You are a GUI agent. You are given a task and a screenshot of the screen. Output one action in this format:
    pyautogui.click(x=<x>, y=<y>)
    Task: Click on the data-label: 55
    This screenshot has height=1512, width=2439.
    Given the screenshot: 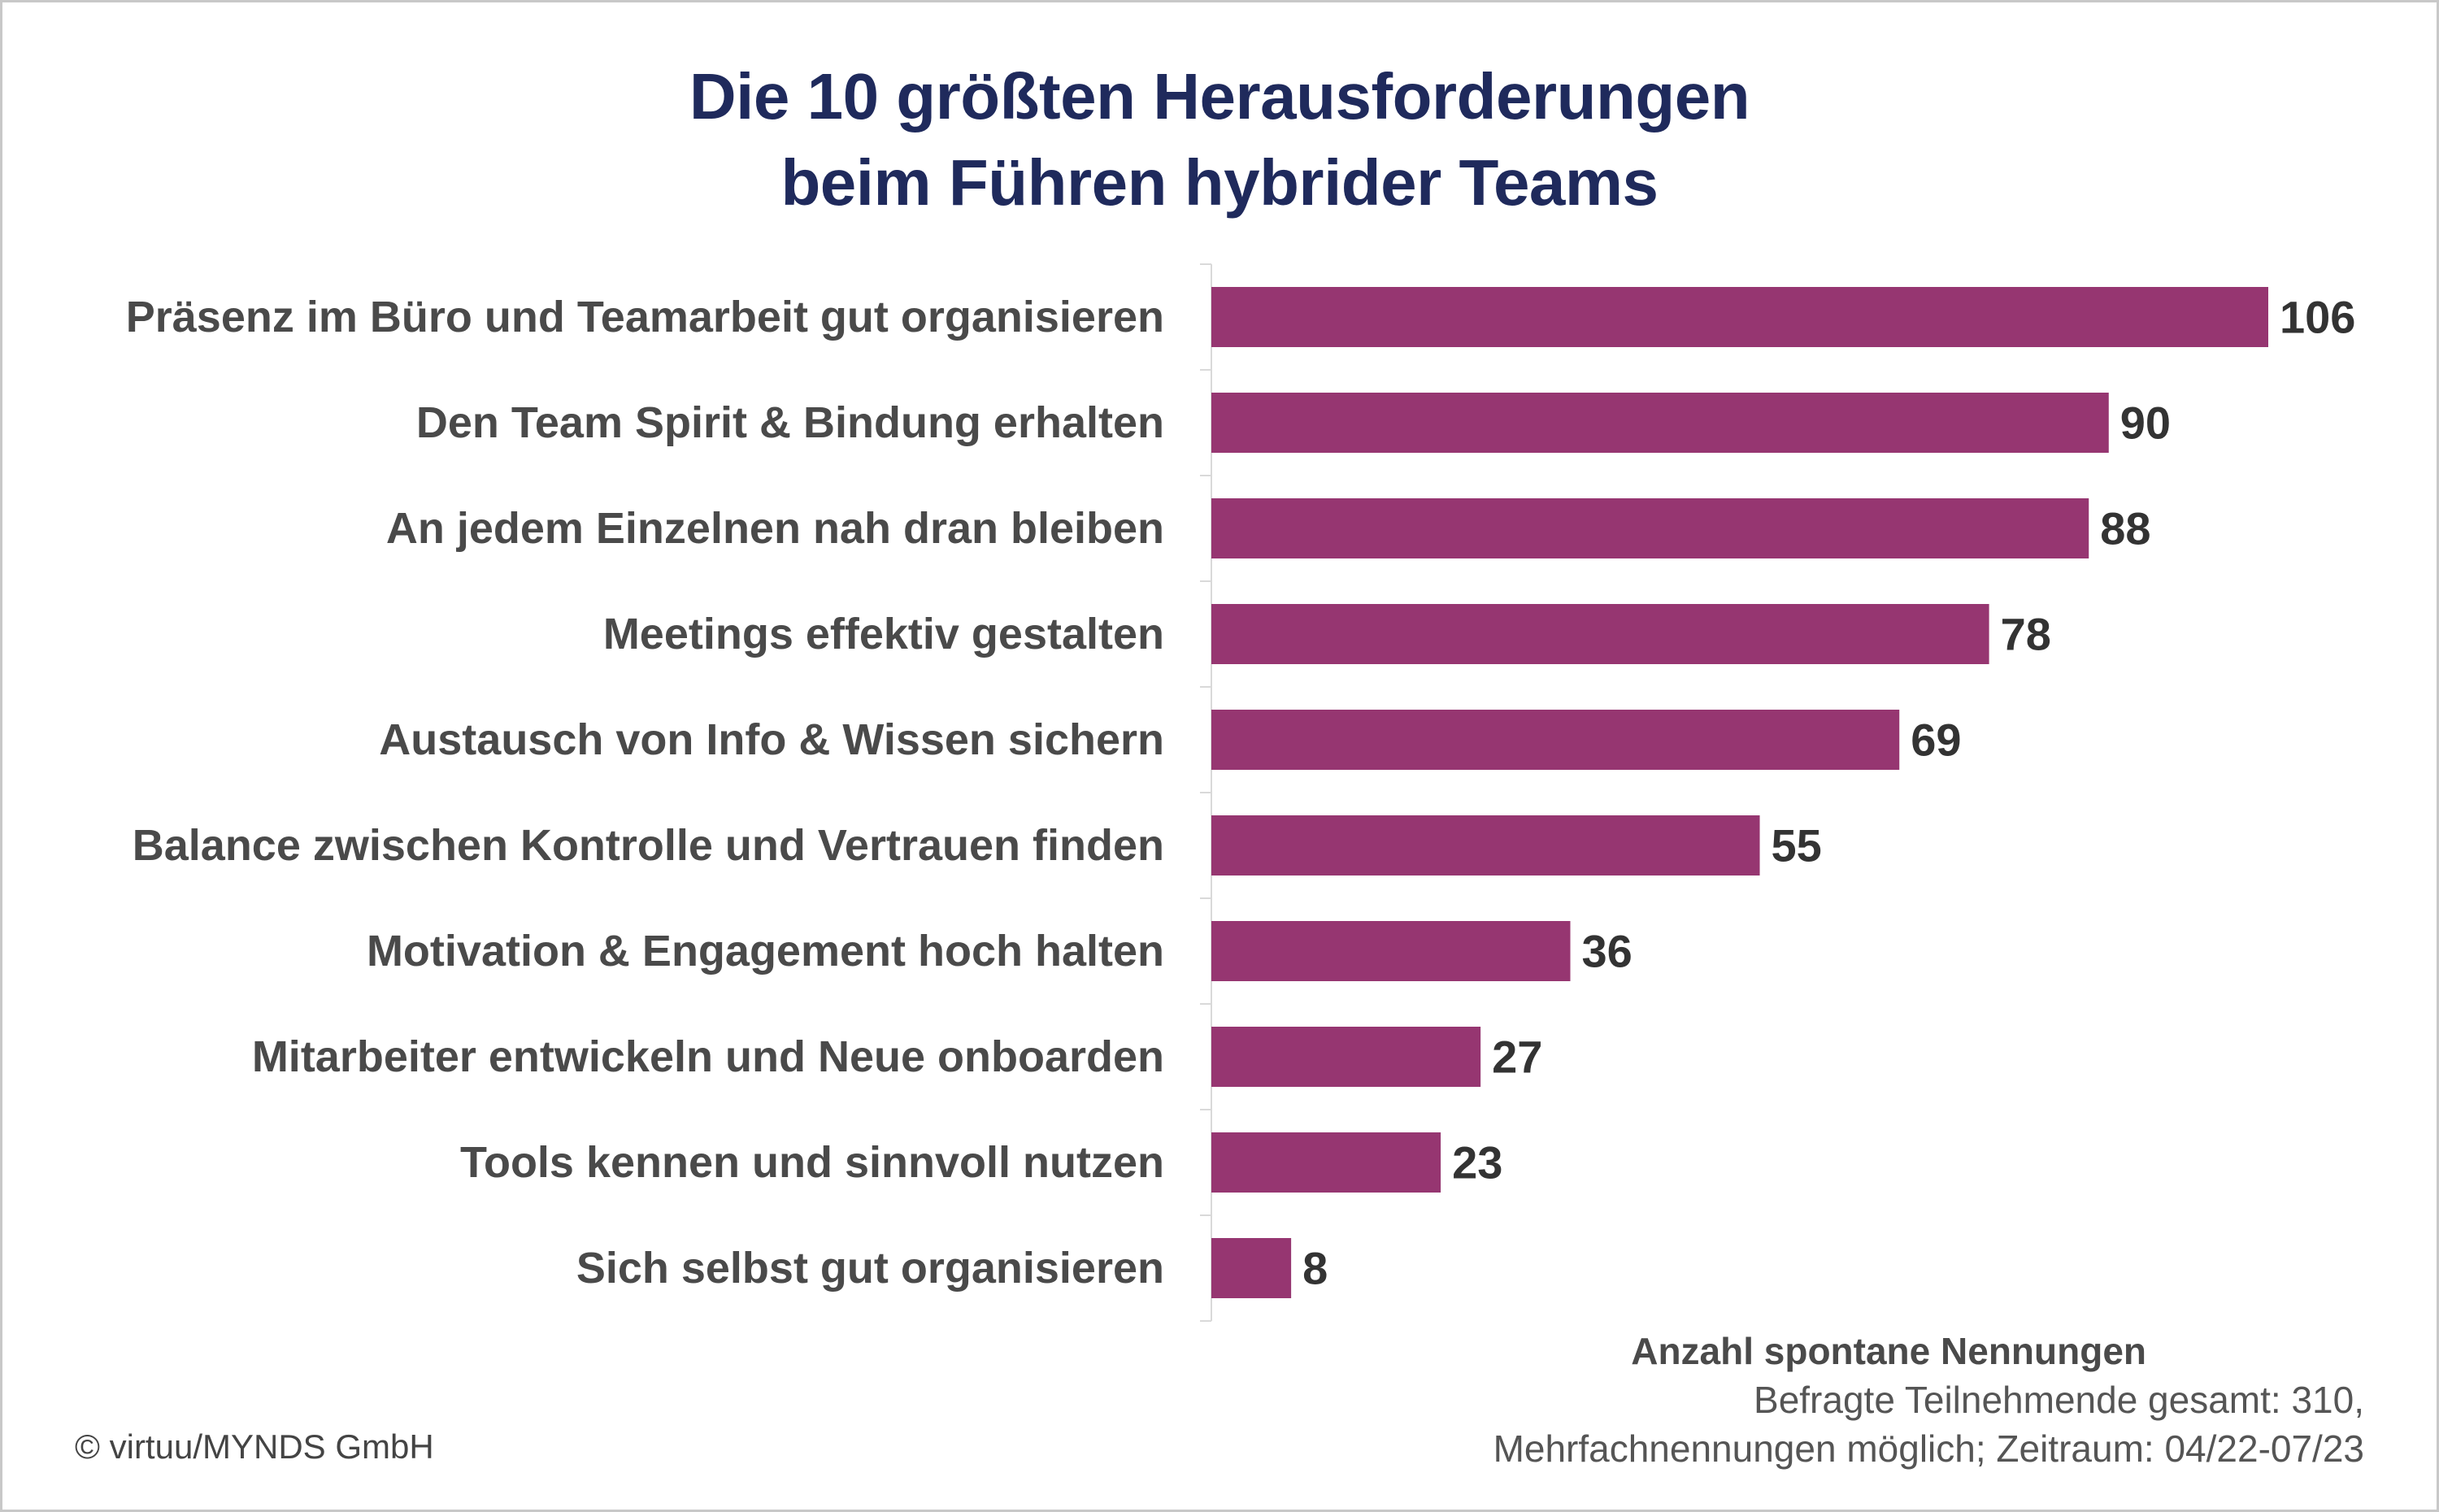 What is the action you would take?
    pyautogui.click(x=1797, y=846)
    